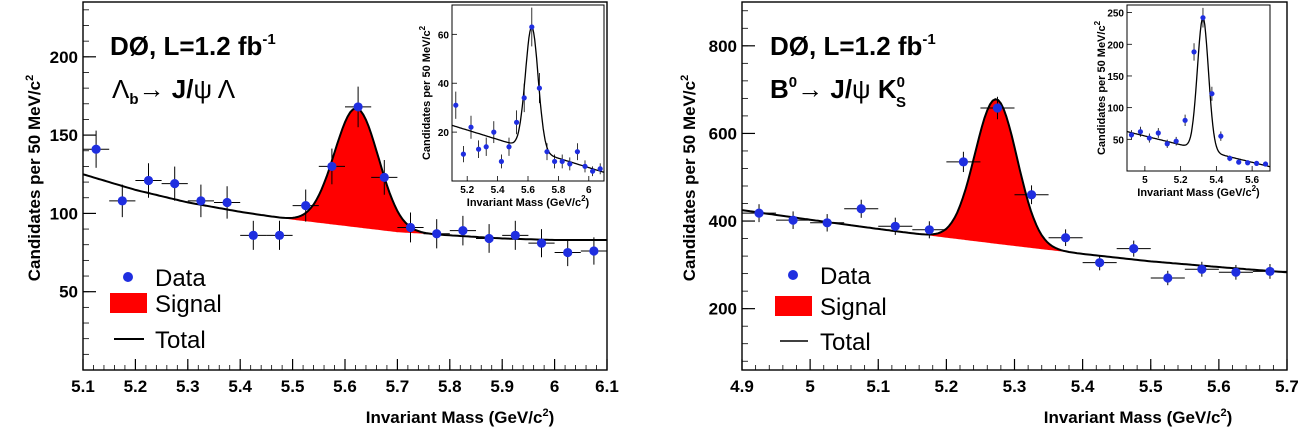 The width and height of the screenshot is (1298, 439). What do you see at coordinates (68, 292) in the screenshot?
I see `y-tick-label: 50` at bounding box center [68, 292].